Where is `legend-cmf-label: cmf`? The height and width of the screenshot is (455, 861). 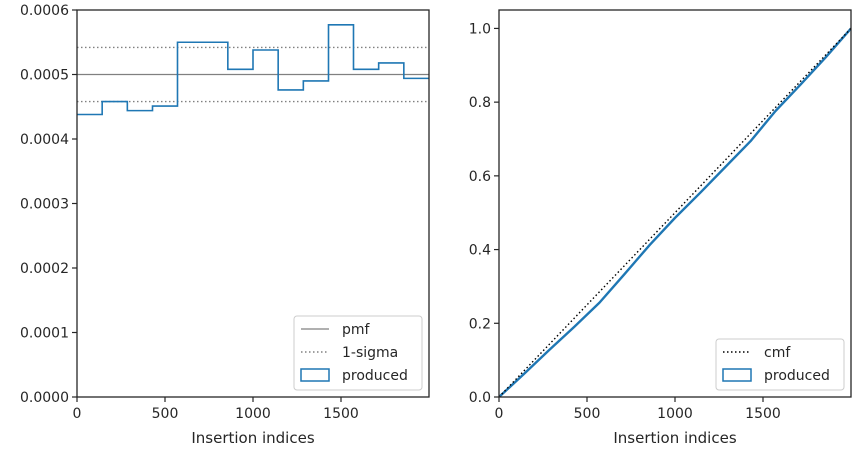 legend-cmf-label: cmf is located at coordinates (777, 353).